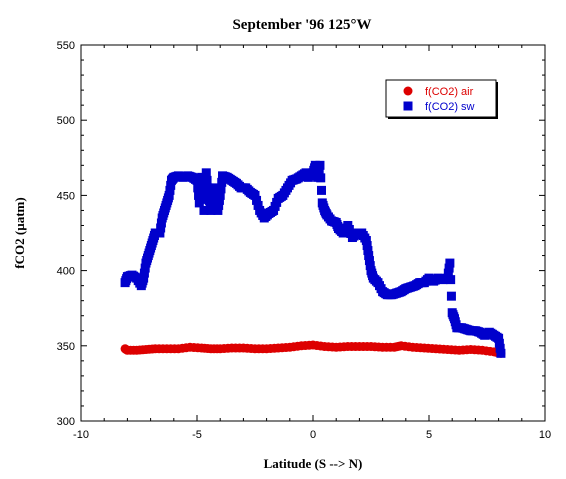  I want to click on y-axis-label: fCO2 (µatm), so click(19, 232).